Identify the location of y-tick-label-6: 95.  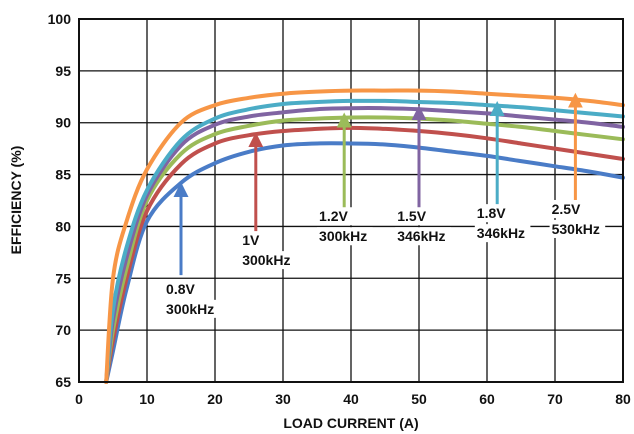
(63, 71).